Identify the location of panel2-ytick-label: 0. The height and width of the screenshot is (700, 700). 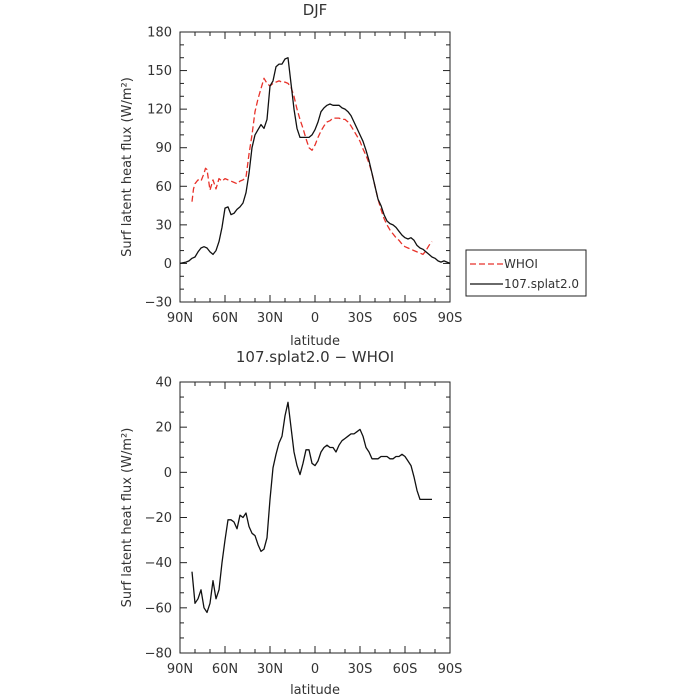
(168, 473).